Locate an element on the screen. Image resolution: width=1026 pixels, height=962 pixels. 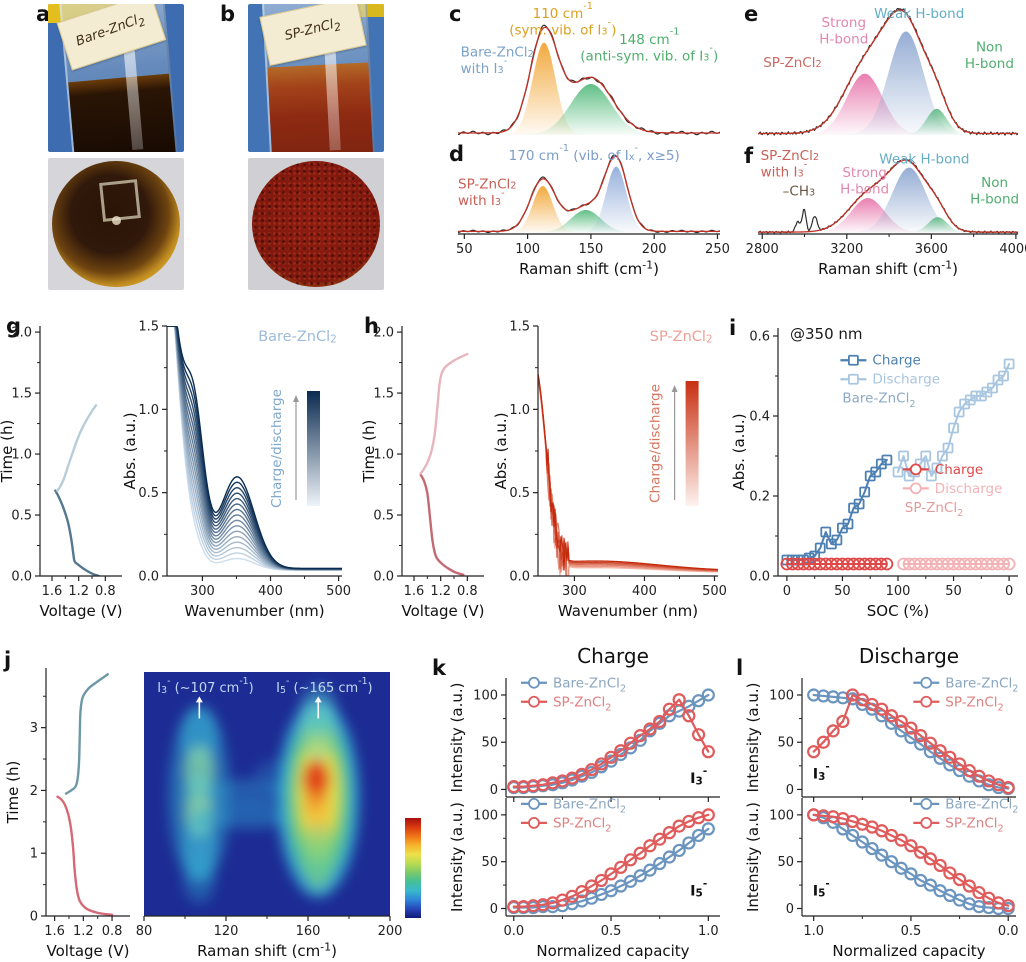
svg-text: 170 cm-1 (vib. of Ix-, x≥5) is located at coordinates (594, 153).